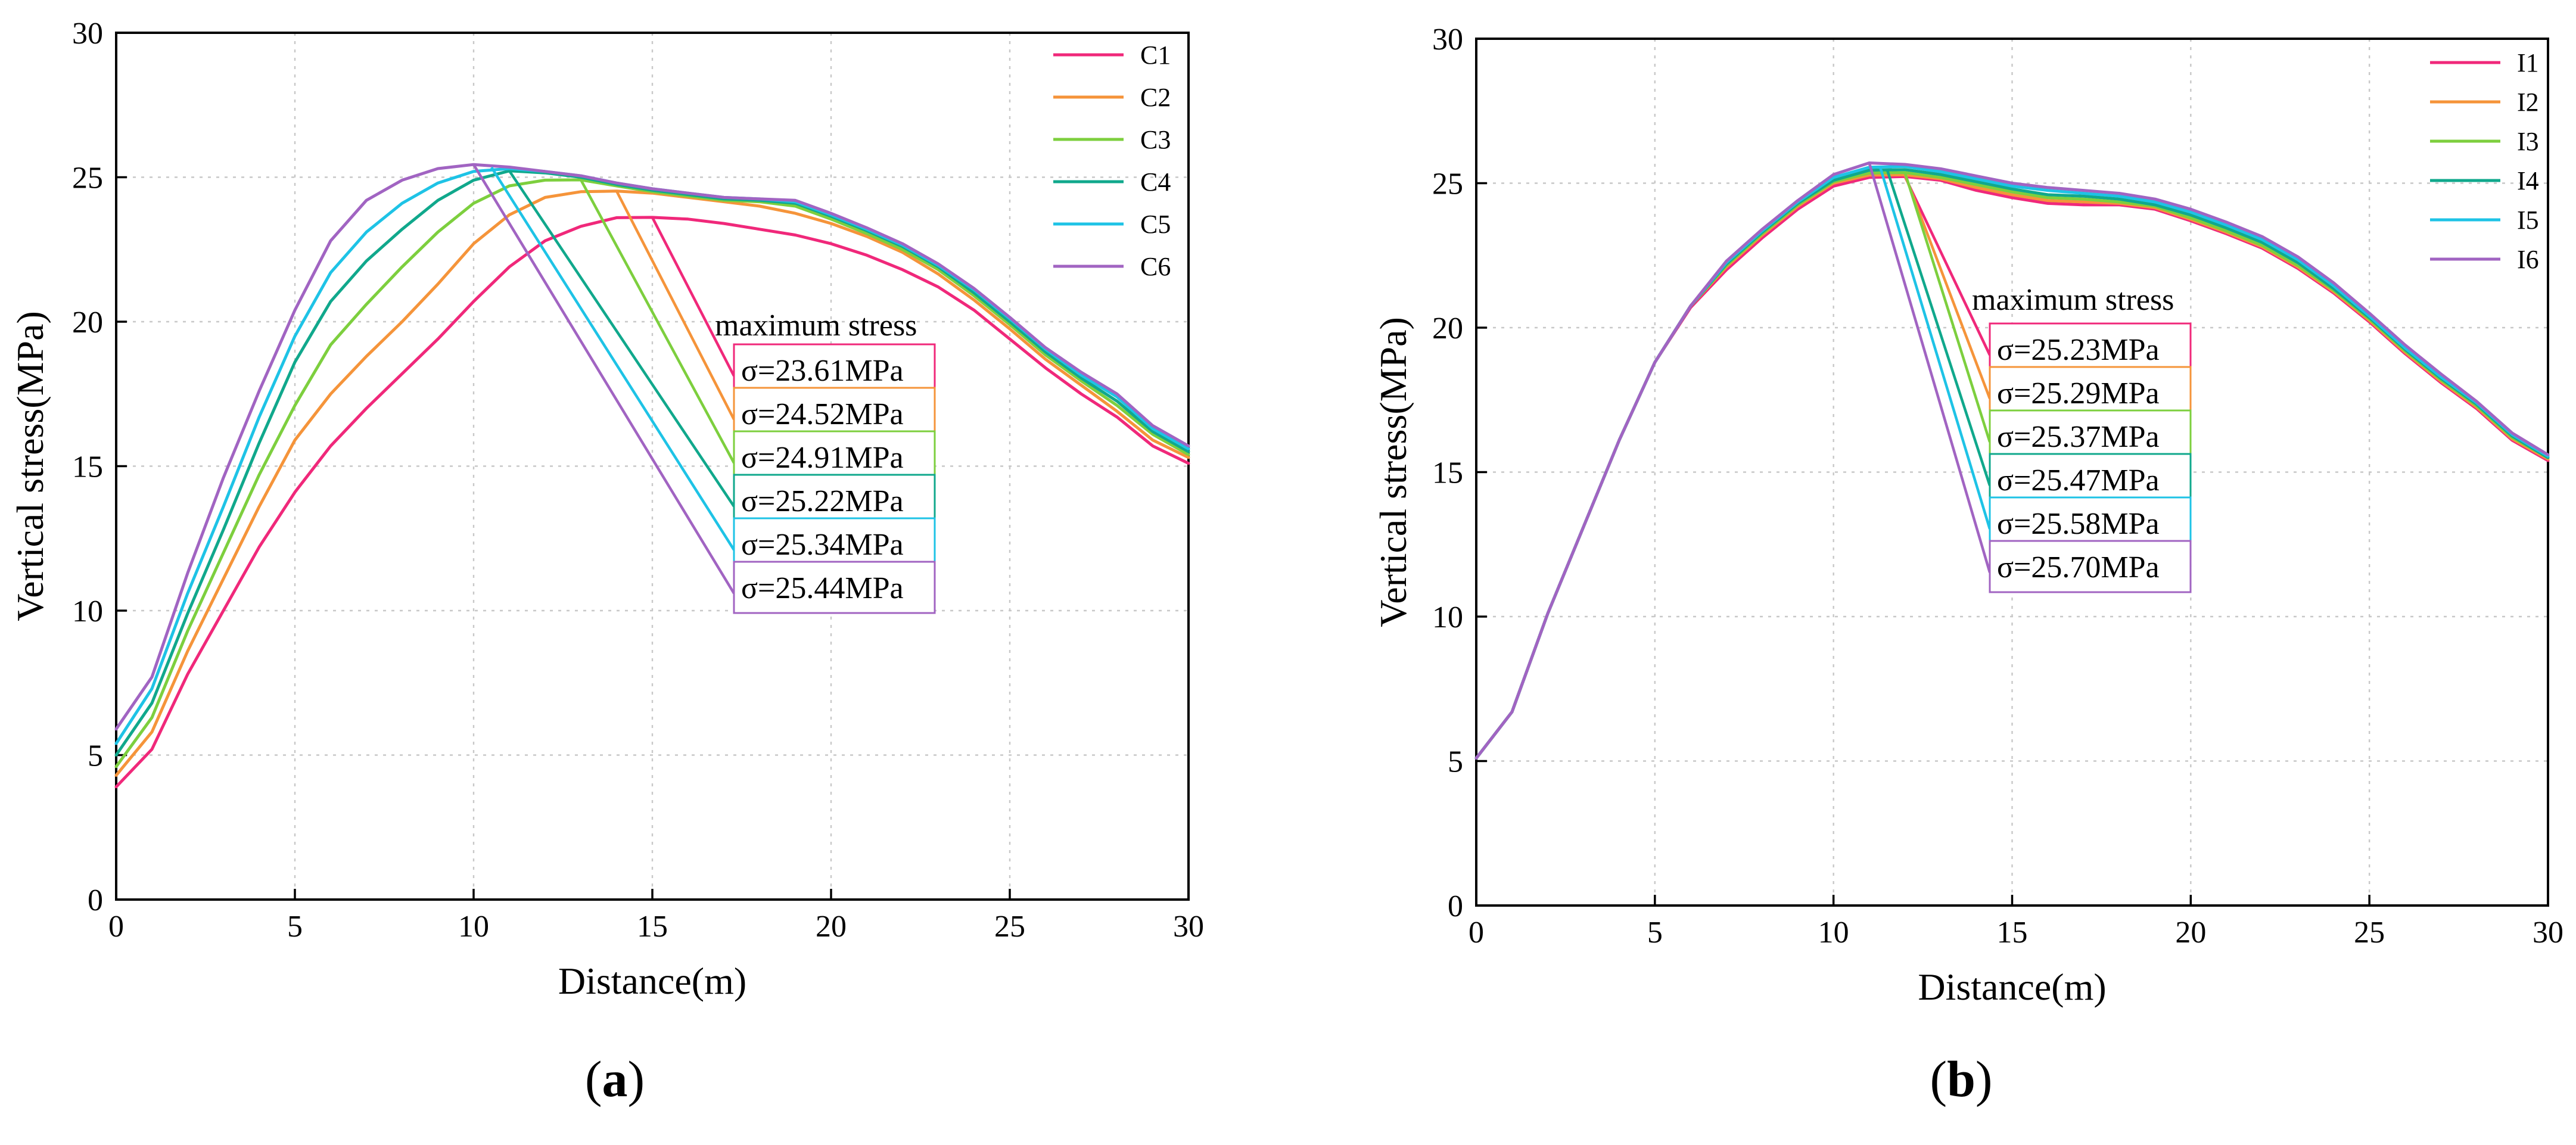 Image resolution: width=2576 pixels, height=1145 pixels. I want to click on annotation-box-i6, so click(2090, 566).